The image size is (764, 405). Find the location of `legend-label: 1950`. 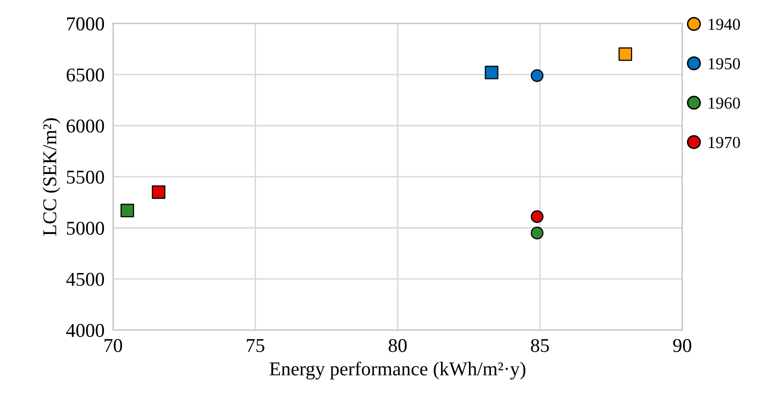

legend-label: 1950 is located at coordinates (724, 64).